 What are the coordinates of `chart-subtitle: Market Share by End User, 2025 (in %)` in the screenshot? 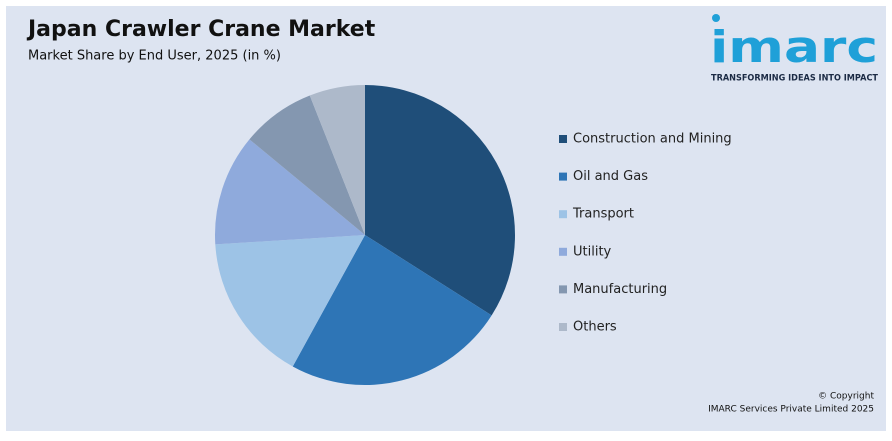 It's located at (154, 56).